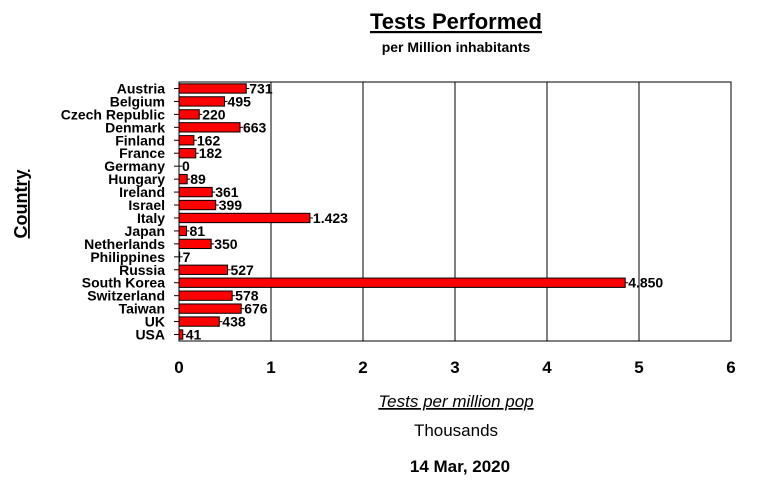 The width and height of the screenshot is (772, 488). Describe the element at coordinates (140, 140) in the screenshot. I see `category-label: Finland` at that location.